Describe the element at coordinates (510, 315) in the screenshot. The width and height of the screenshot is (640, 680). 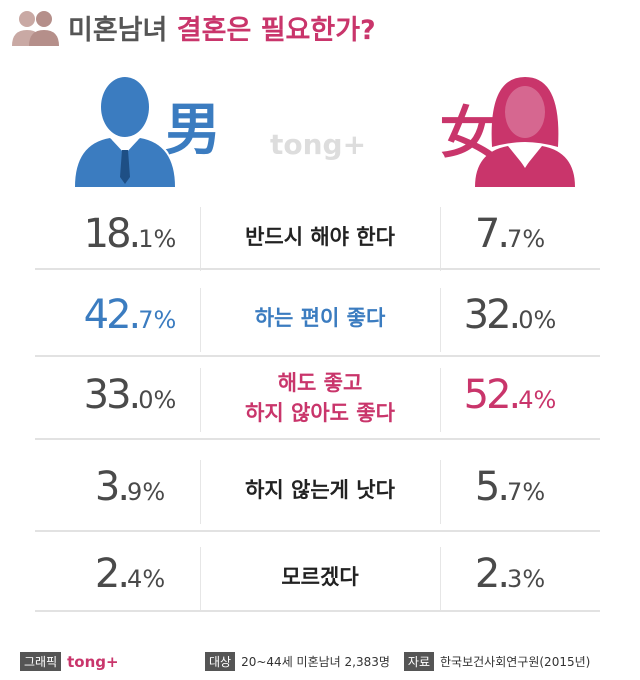
I see `female-value: 32.0%` at that location.